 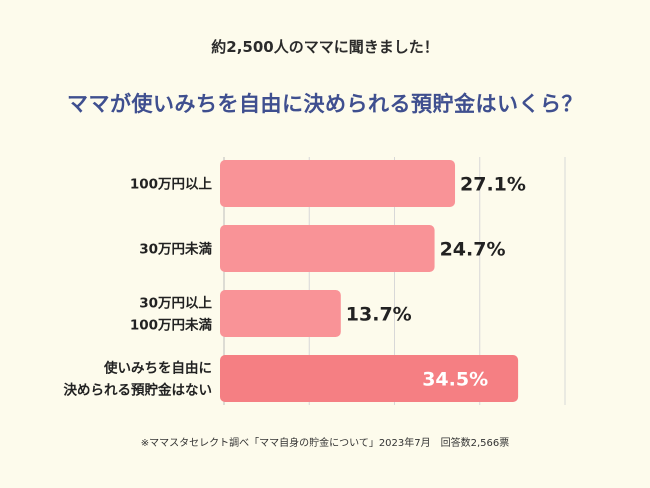 What do you see at coordinates (171, 325) in the screenshot?
I see `category-label: 100万円未満` at bounding box center [171, 325].